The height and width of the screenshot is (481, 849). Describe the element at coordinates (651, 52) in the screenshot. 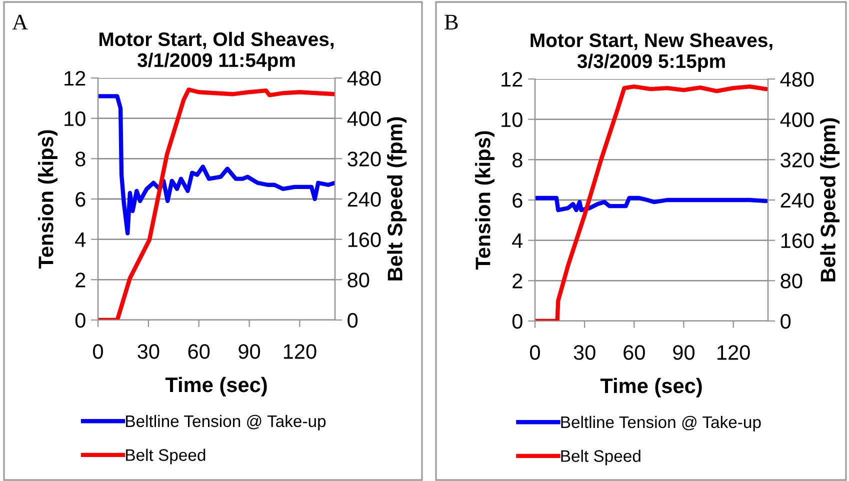

I see `chart-title: Motor Start, New Sheaves, 3/3/2009 5:15pm` at that location.